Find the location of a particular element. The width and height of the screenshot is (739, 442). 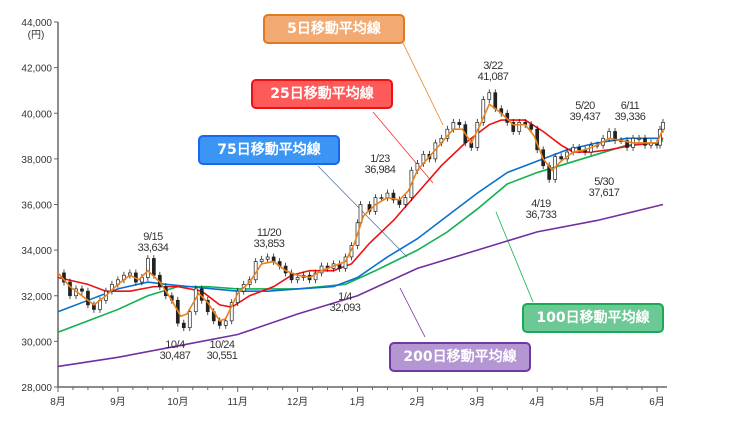

x-tick-label: 5月 is located at coordinates (597, 402).